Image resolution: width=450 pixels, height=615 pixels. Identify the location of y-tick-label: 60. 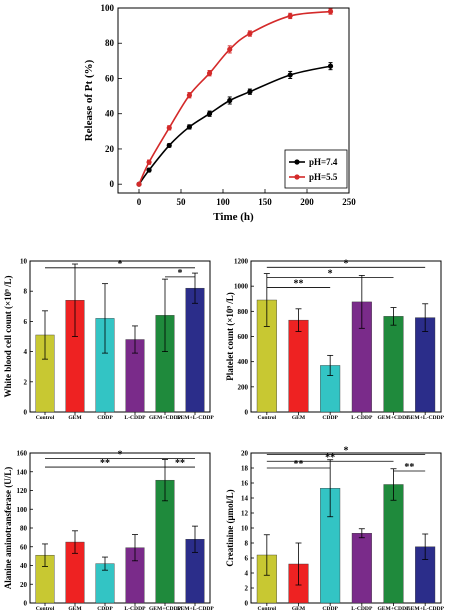
(110, 78).